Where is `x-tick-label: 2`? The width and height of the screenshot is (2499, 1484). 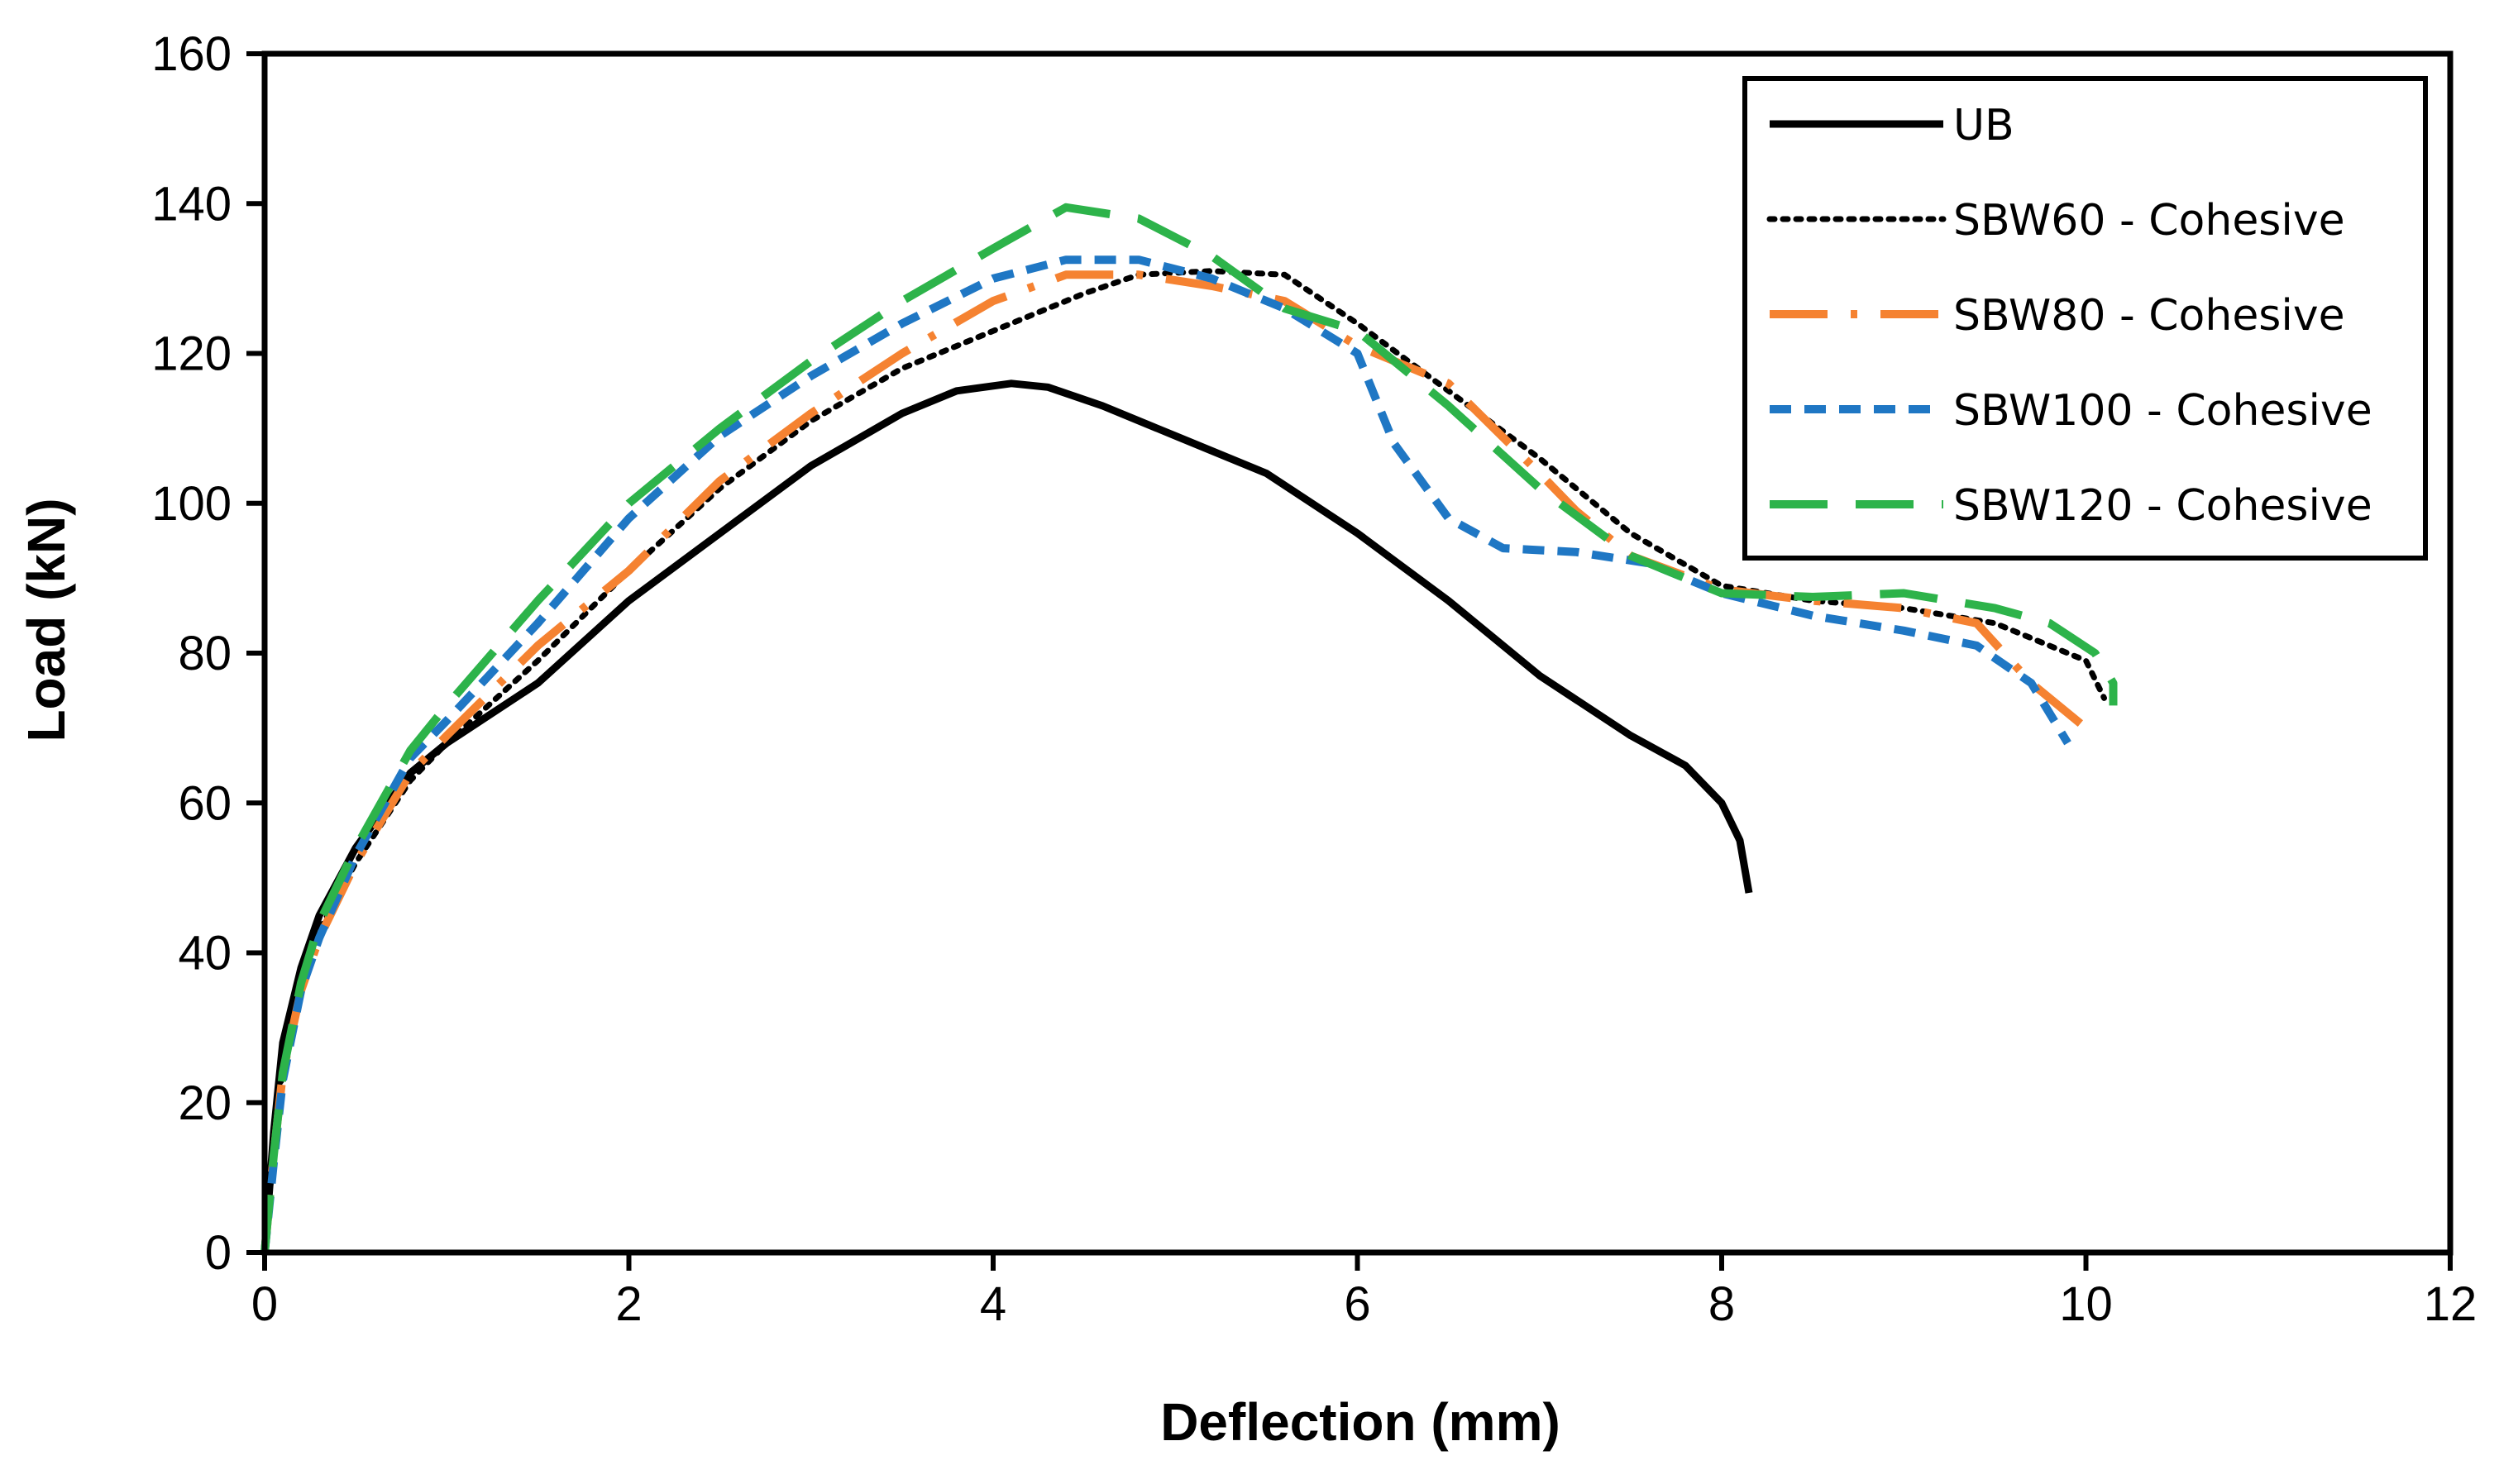
x-tick-label: 2 is located at coordinates (628, 1304).